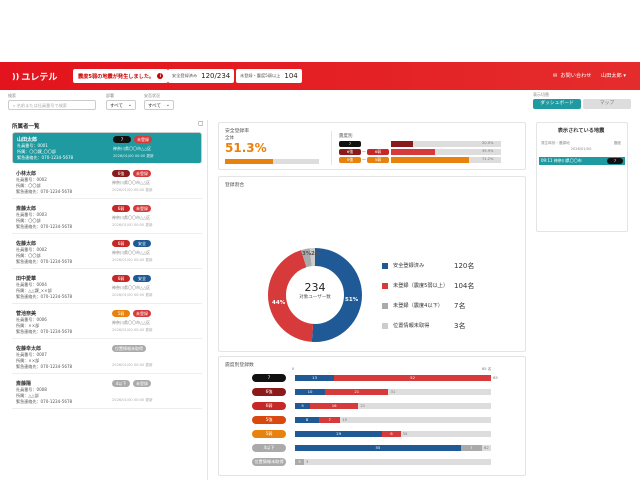 The width and height of the screenshot is (640, 480). Describe the element at coordinates (300, 462) in the screenshot. I see `bar-segment: 3` at that location.